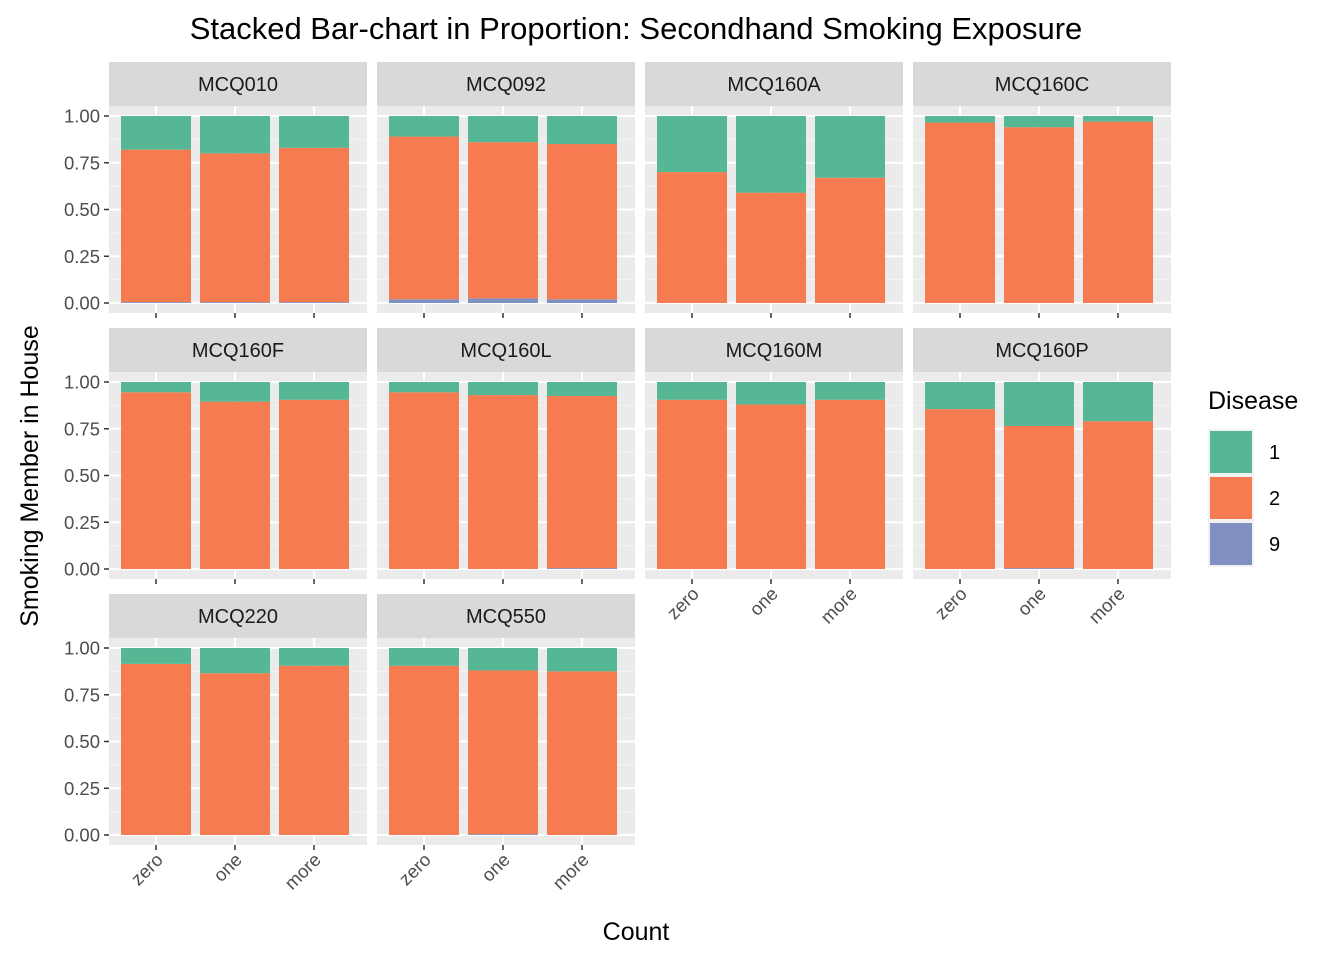  I want to click on legend: Disease 1 2 9, so click(1253, 477).